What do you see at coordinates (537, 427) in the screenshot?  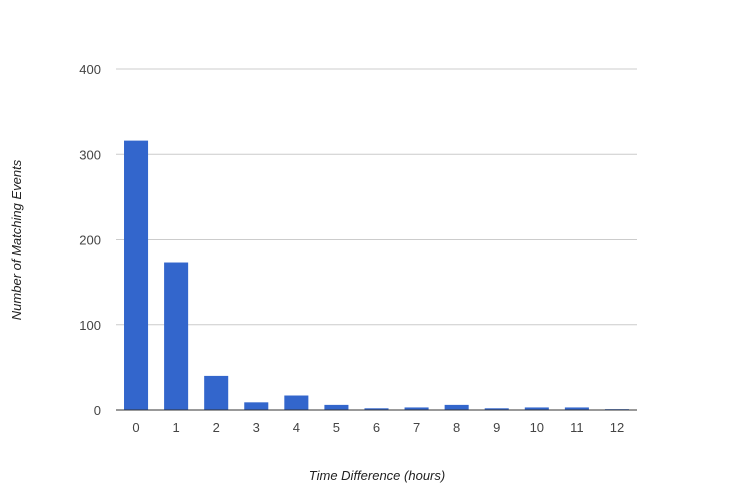 I see `x-tick-label-10: 10` at bounding box center [537, 427].